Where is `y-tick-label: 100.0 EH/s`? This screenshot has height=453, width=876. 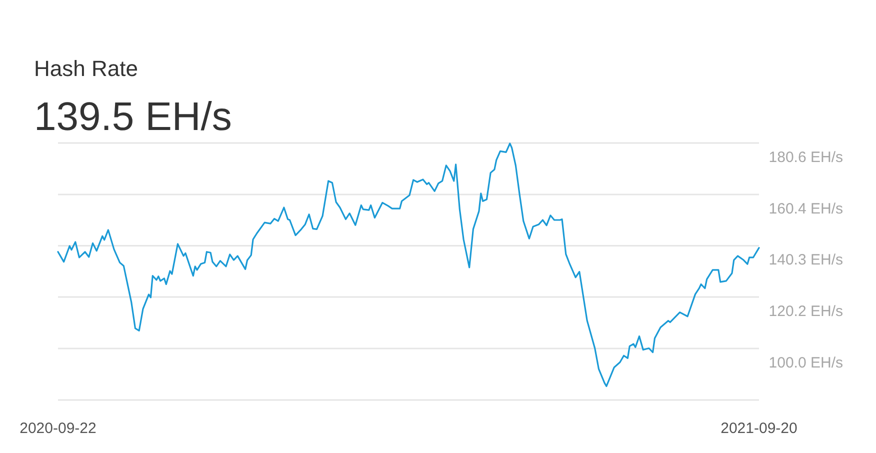 y-tick-label: 100.0 EH/s is located at coordinates (805, 363).